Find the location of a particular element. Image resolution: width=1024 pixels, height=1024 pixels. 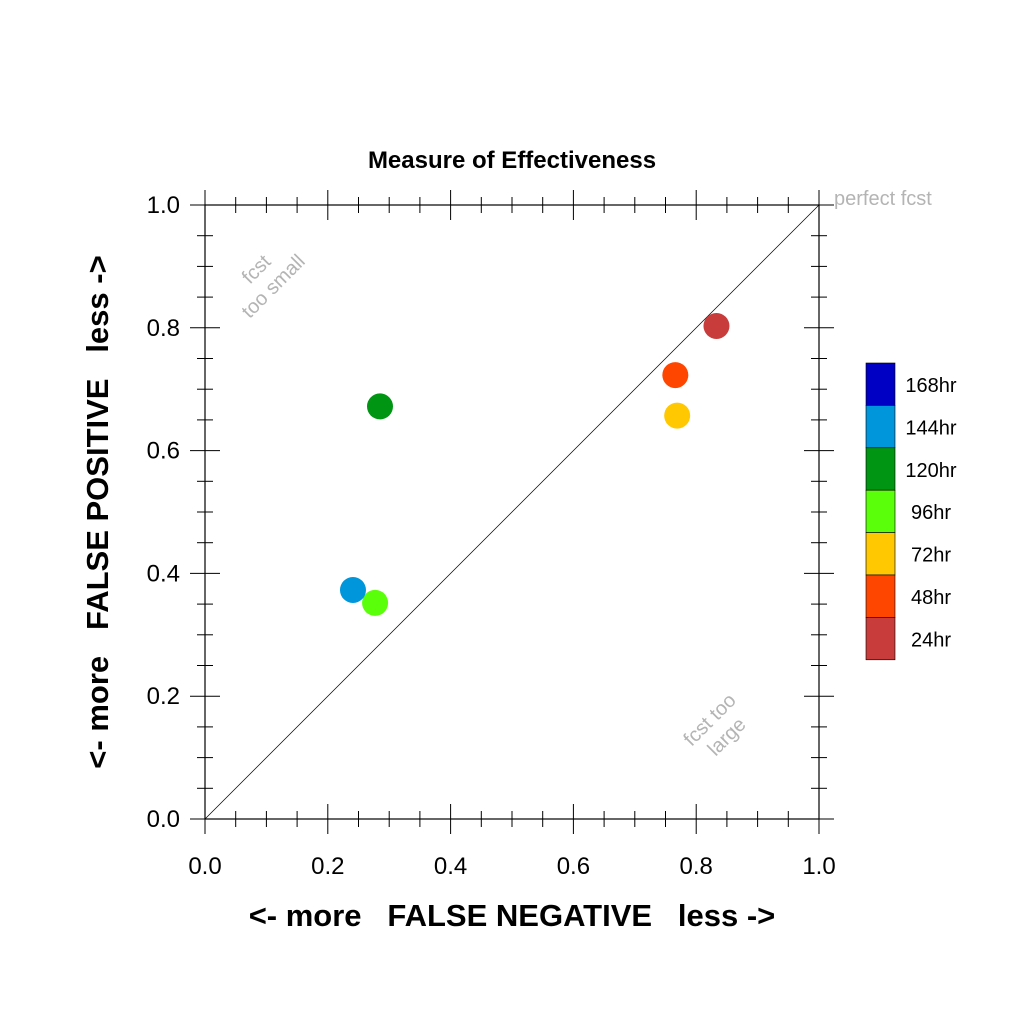

data-point-144hr is located at coordinates (352, 589).